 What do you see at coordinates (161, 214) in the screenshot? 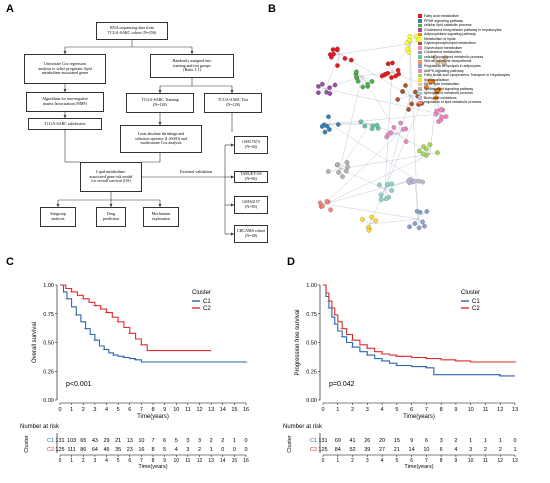
I see `flowchart-box-line: Mechanism` at bounding box center [161, 214].